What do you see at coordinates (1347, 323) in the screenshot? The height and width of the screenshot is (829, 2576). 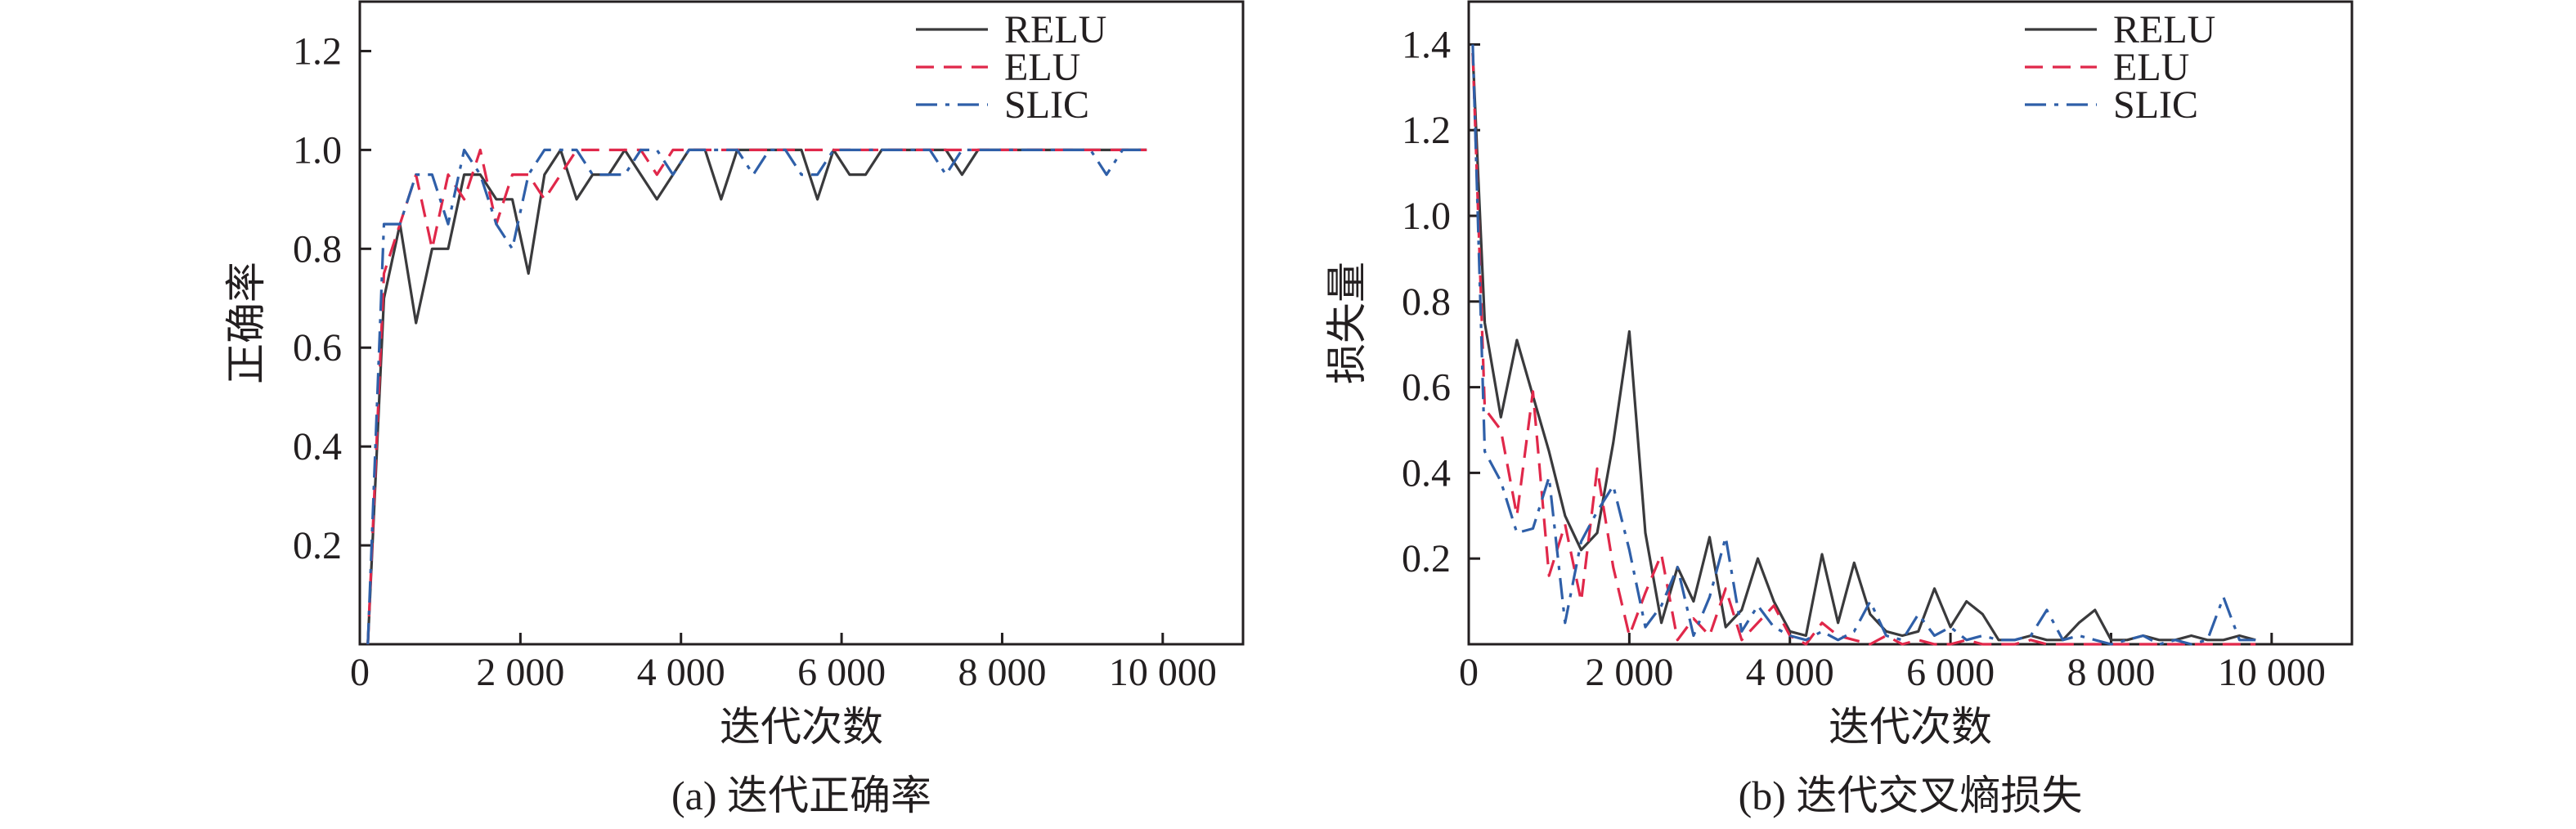 I see `y-axis-label: 损失量` at bounding box center [1347, 323].